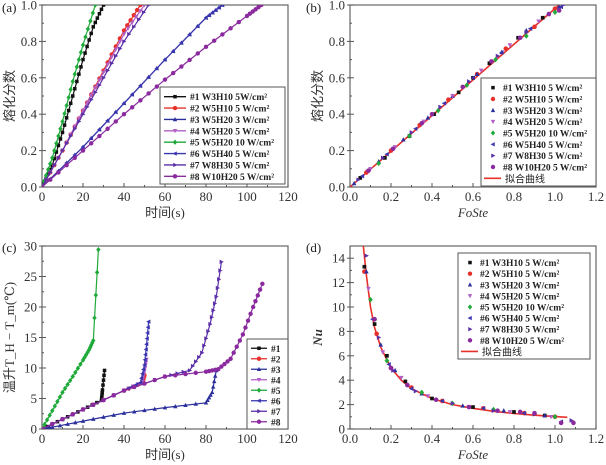 The image size is (606, 465). Describe the element at coordinates (228, 98) in the screenshot. I see `legend-label: #1 W3H10 5W/cm²` at that location.